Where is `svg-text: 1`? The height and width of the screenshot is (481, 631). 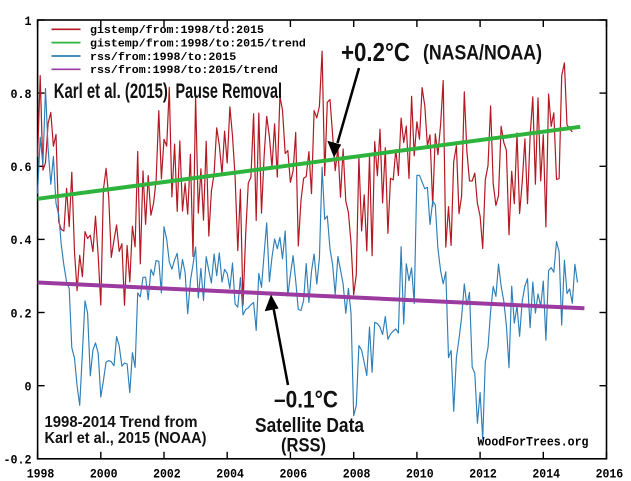 svg-text: 1 is located at coordinates (28, 21).